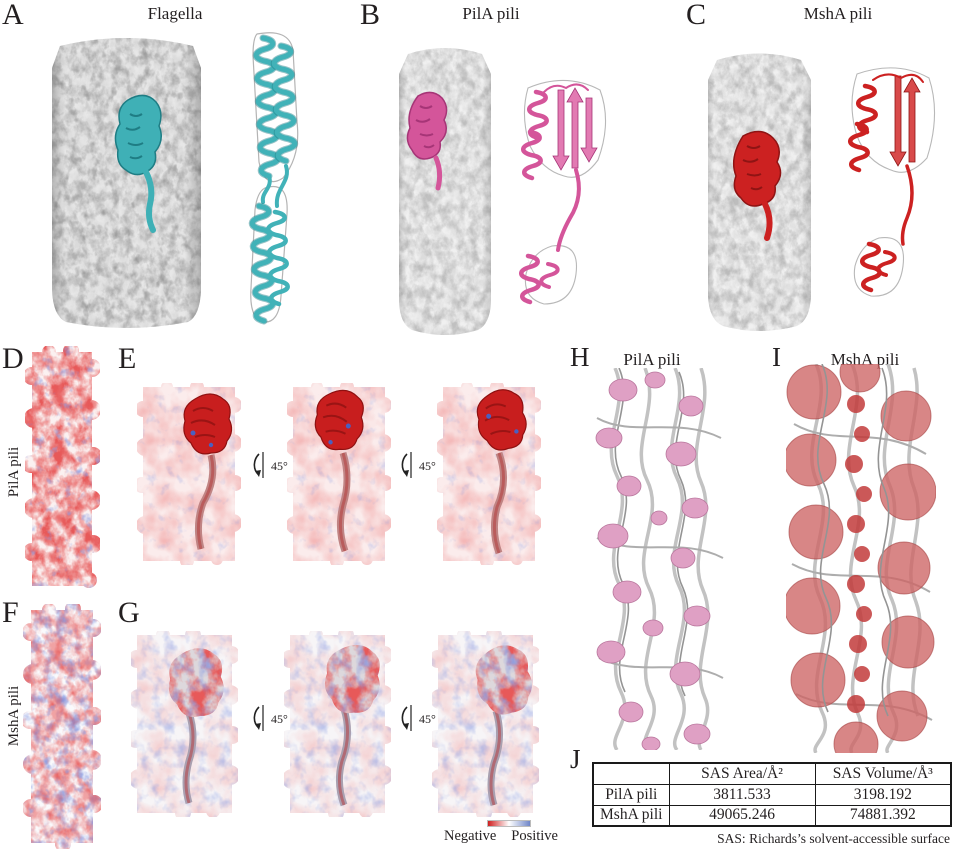 The width and height of the screenshot is (959, 849). What do you see at coordinates (445, 191) in the screenshot?
I see `pila-density-map` at bounding box center [445, 191].